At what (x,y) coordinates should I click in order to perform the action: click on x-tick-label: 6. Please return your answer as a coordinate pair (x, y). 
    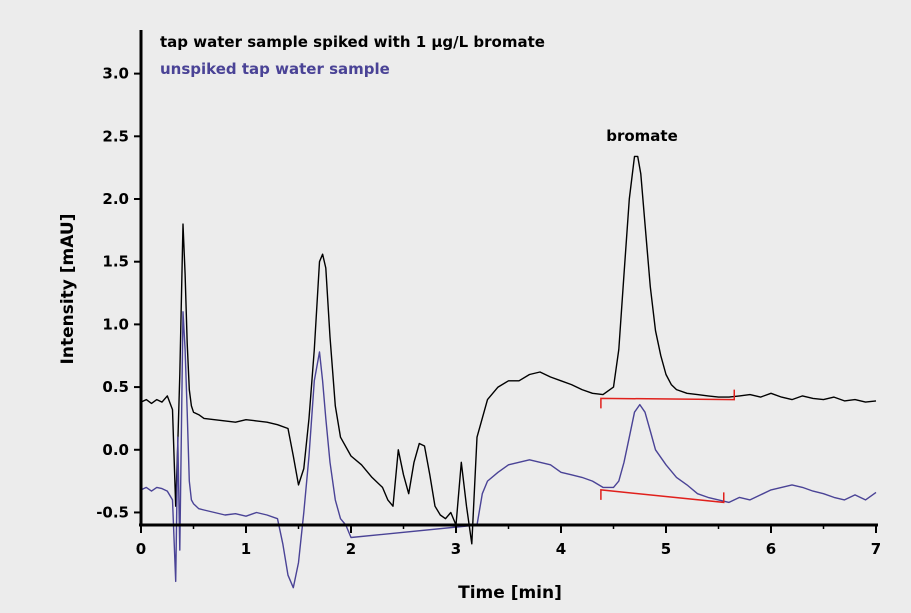
    Looking at the image, I should click on (771, 549).